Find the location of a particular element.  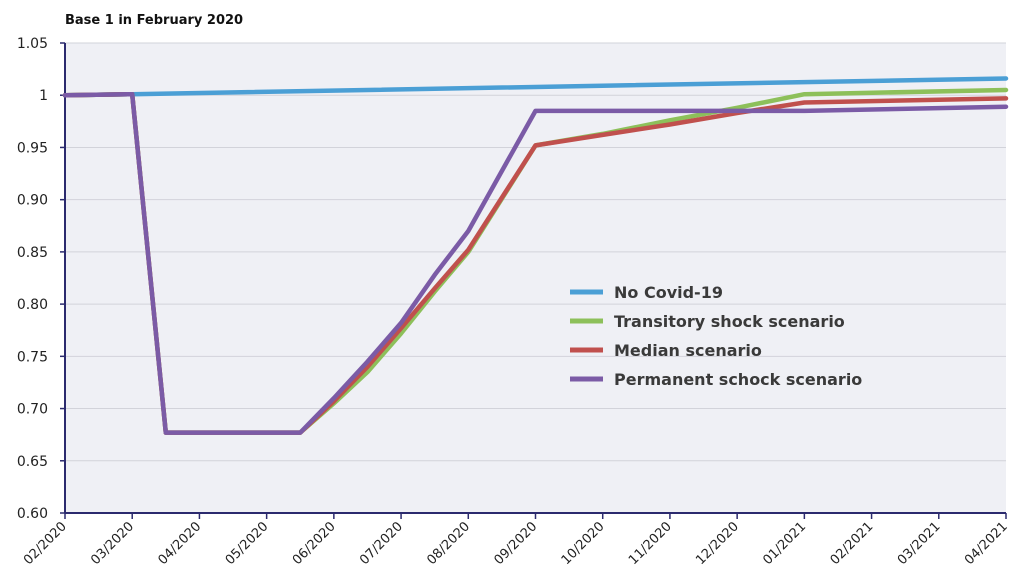

x-tick-label: 04/2020 is located at coordinates (179, 543).